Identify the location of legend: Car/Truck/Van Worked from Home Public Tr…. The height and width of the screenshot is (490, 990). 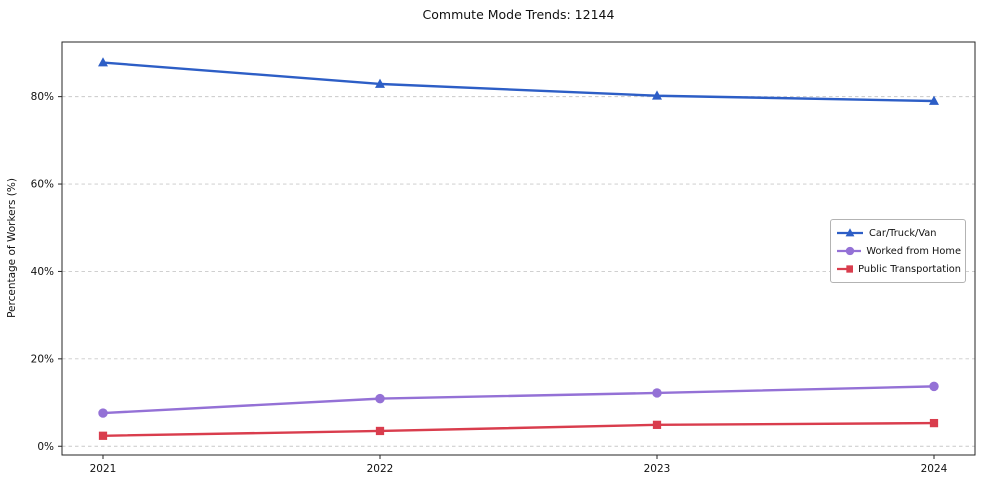
(898, 251).